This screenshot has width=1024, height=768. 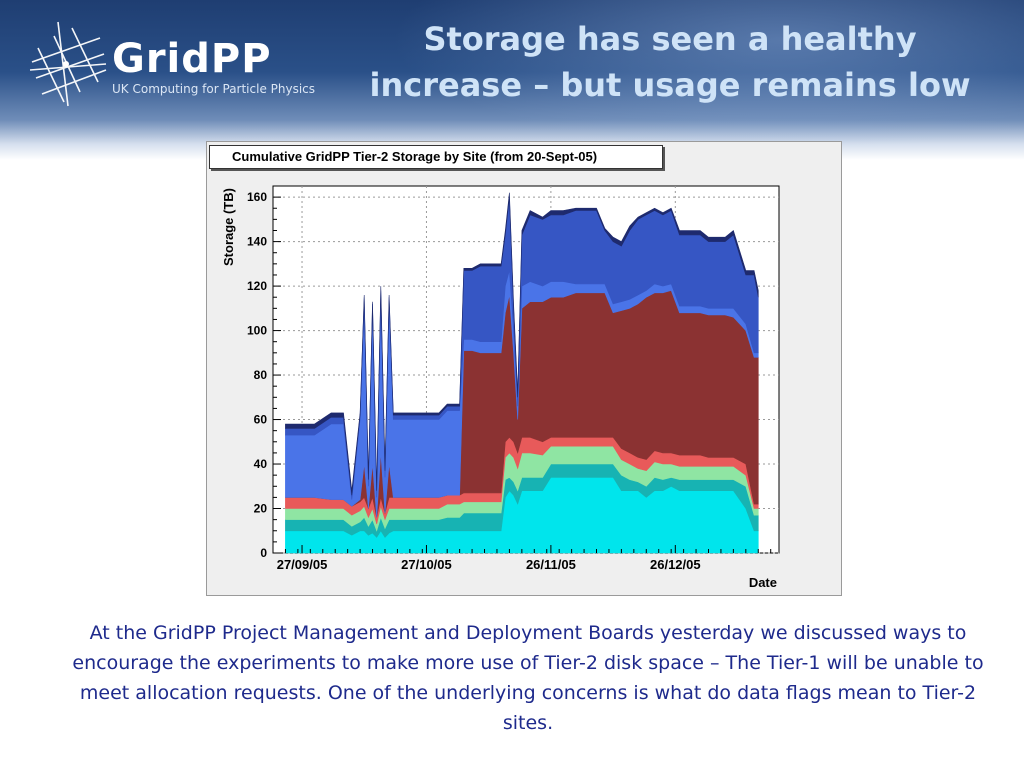 I want to click on slide-title-line-2: increase – but usage remains low, so click(x=670, y=85).